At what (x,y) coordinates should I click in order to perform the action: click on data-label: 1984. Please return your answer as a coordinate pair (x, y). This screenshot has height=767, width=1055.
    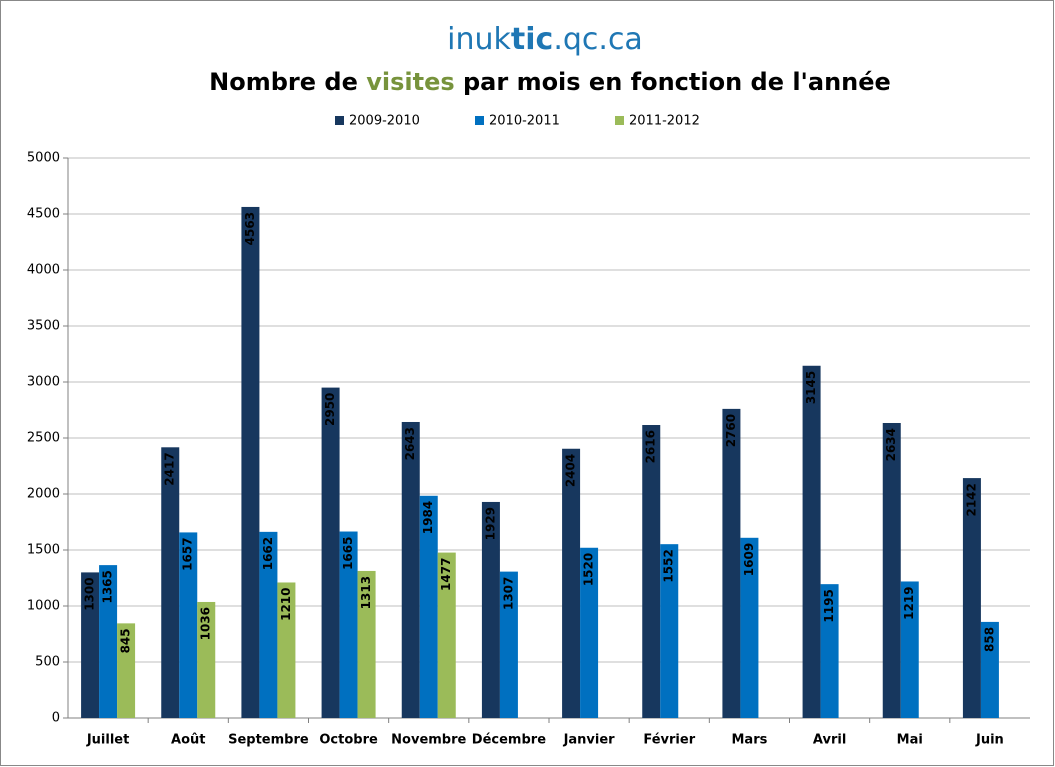
    Looking at the image, I should click on (428, 517).